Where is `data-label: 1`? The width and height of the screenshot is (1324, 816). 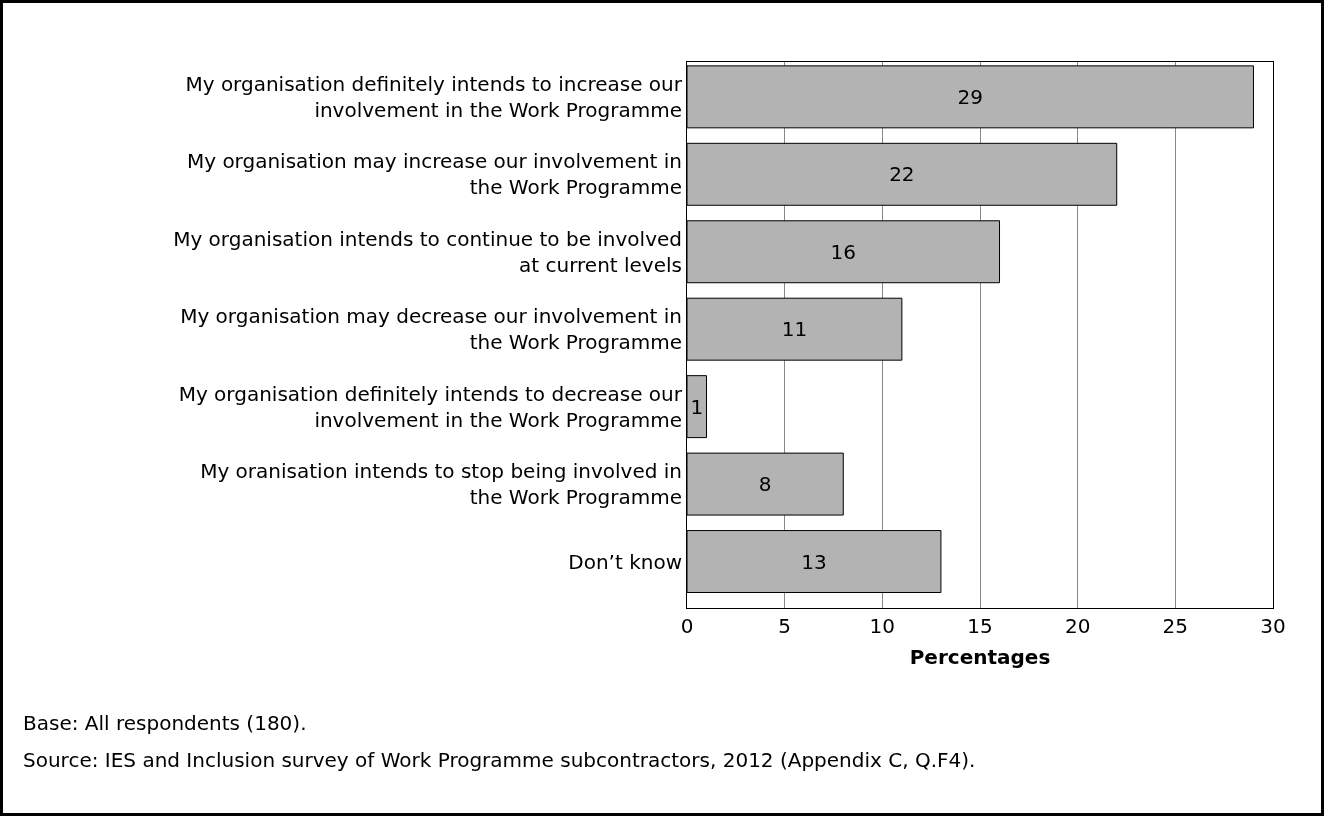
data-label: 1 is located at coordinates (697, 406).